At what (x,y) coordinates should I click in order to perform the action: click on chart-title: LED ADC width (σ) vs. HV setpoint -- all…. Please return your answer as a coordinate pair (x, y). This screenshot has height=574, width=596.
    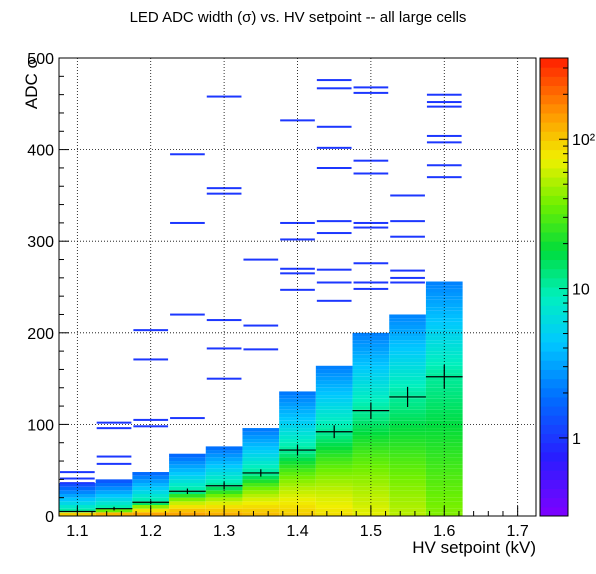
    Looking at the image, I should click on (298, 17).